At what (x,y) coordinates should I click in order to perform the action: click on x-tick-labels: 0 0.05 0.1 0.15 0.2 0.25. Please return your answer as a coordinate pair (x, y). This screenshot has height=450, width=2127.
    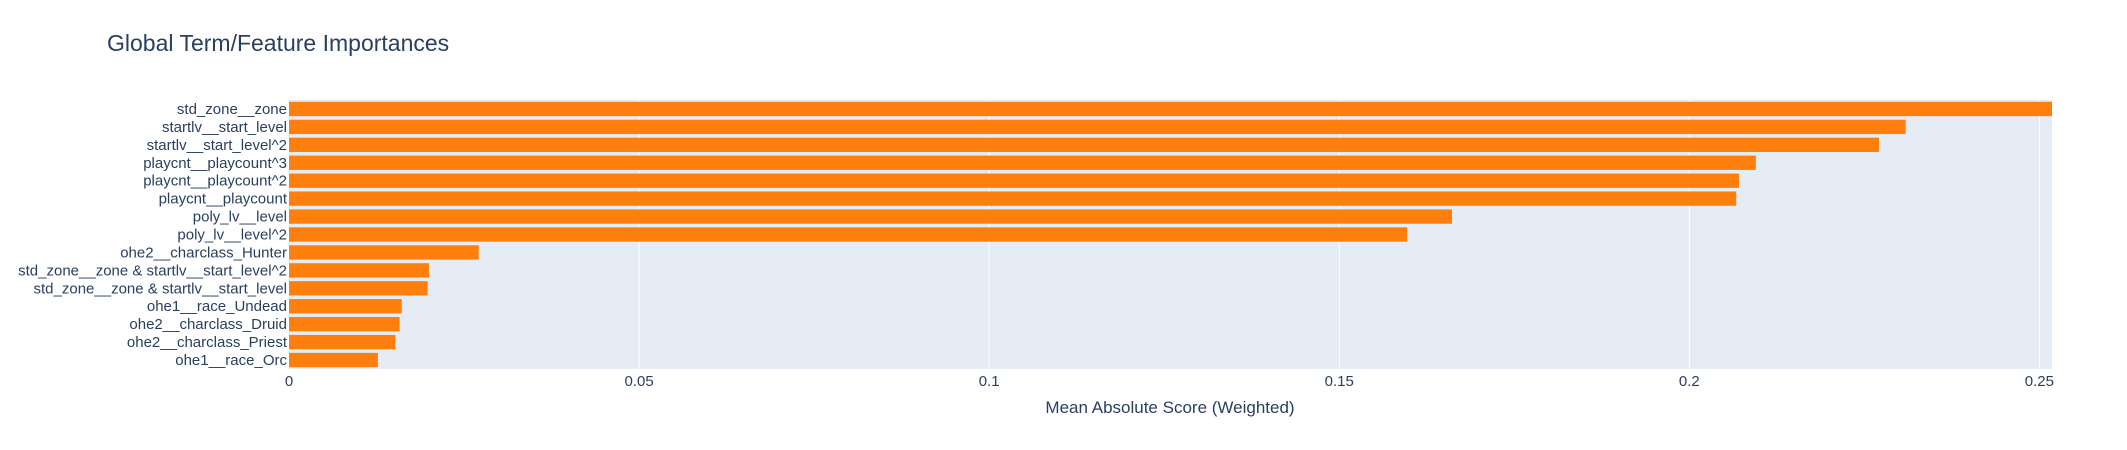
    Looking at the image, I should click on (1169, 381).